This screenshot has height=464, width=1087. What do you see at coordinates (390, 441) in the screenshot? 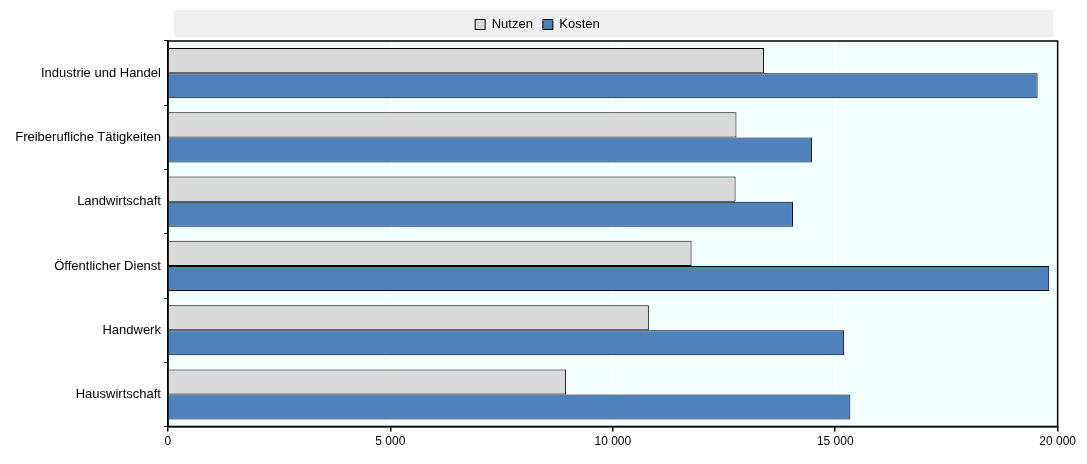
I see `x-tick-label: 5 000` at bounding box center [390, 441].